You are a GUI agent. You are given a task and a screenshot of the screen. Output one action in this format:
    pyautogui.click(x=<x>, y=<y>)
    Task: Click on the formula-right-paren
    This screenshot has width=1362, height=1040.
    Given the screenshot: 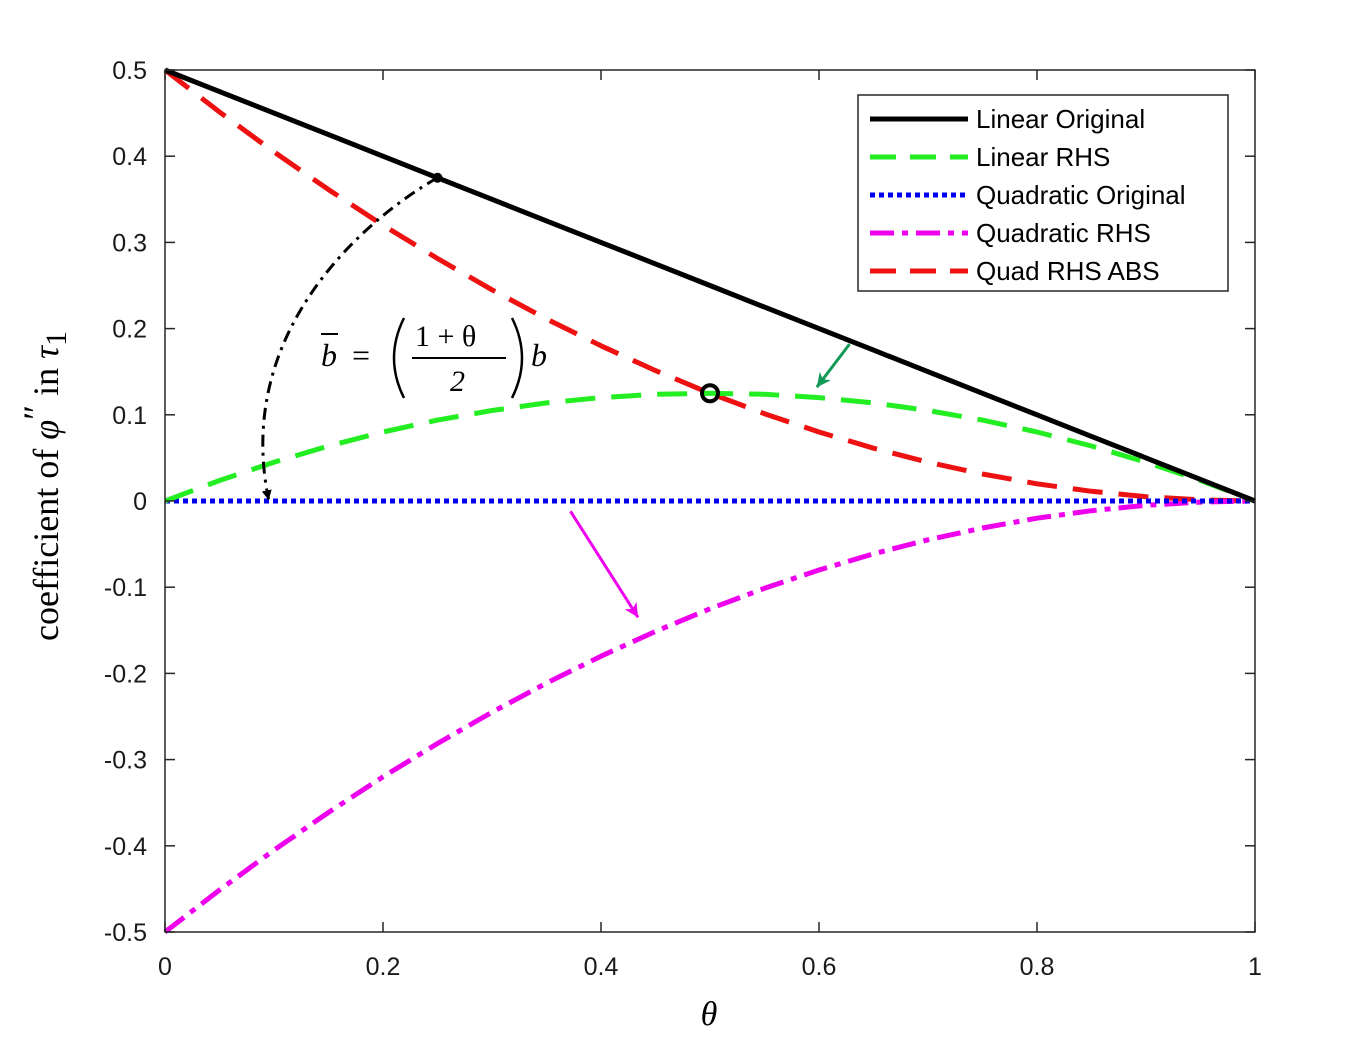 What is the action you would take?
    pyautogui.click(x=517, y=358)
    